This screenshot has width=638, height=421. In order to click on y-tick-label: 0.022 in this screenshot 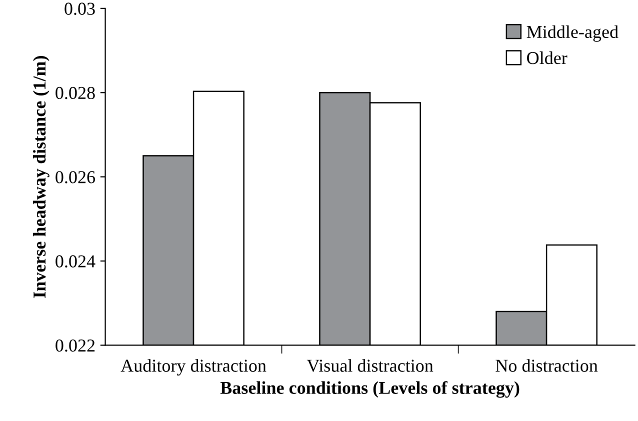, I will do `click(75, 345)`.